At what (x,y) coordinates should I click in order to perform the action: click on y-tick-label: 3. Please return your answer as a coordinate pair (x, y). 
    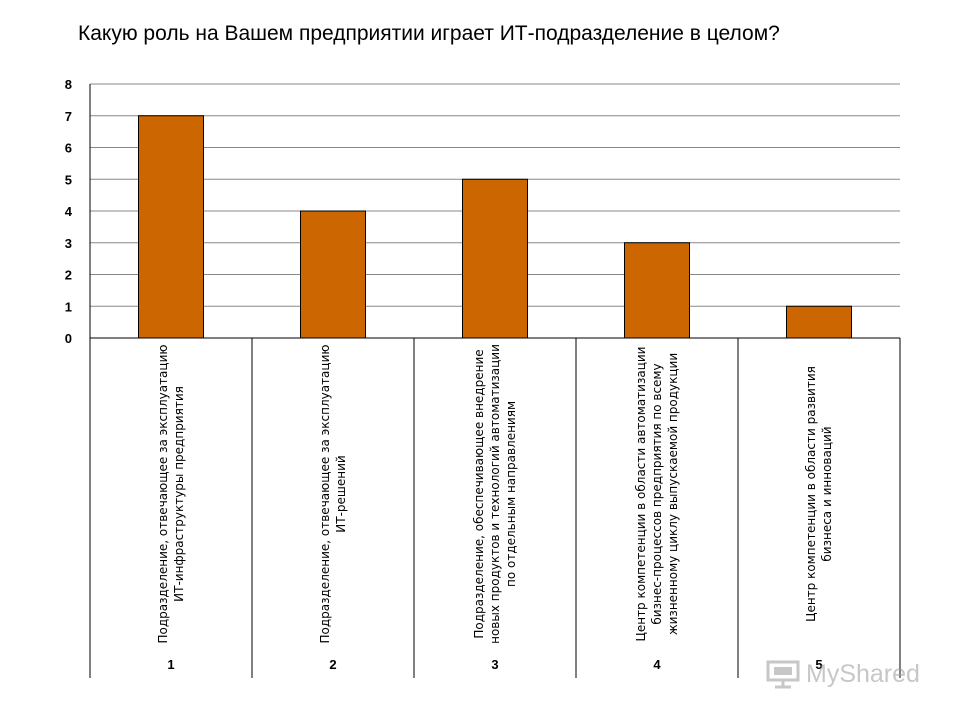
    Looking at the image, I should click on (68, 243).